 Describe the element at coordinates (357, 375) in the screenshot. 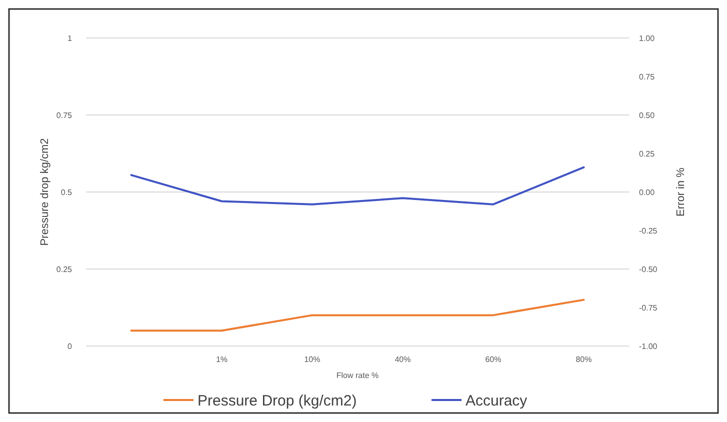

I see `x-axis-title: Flow rate %` at that location.